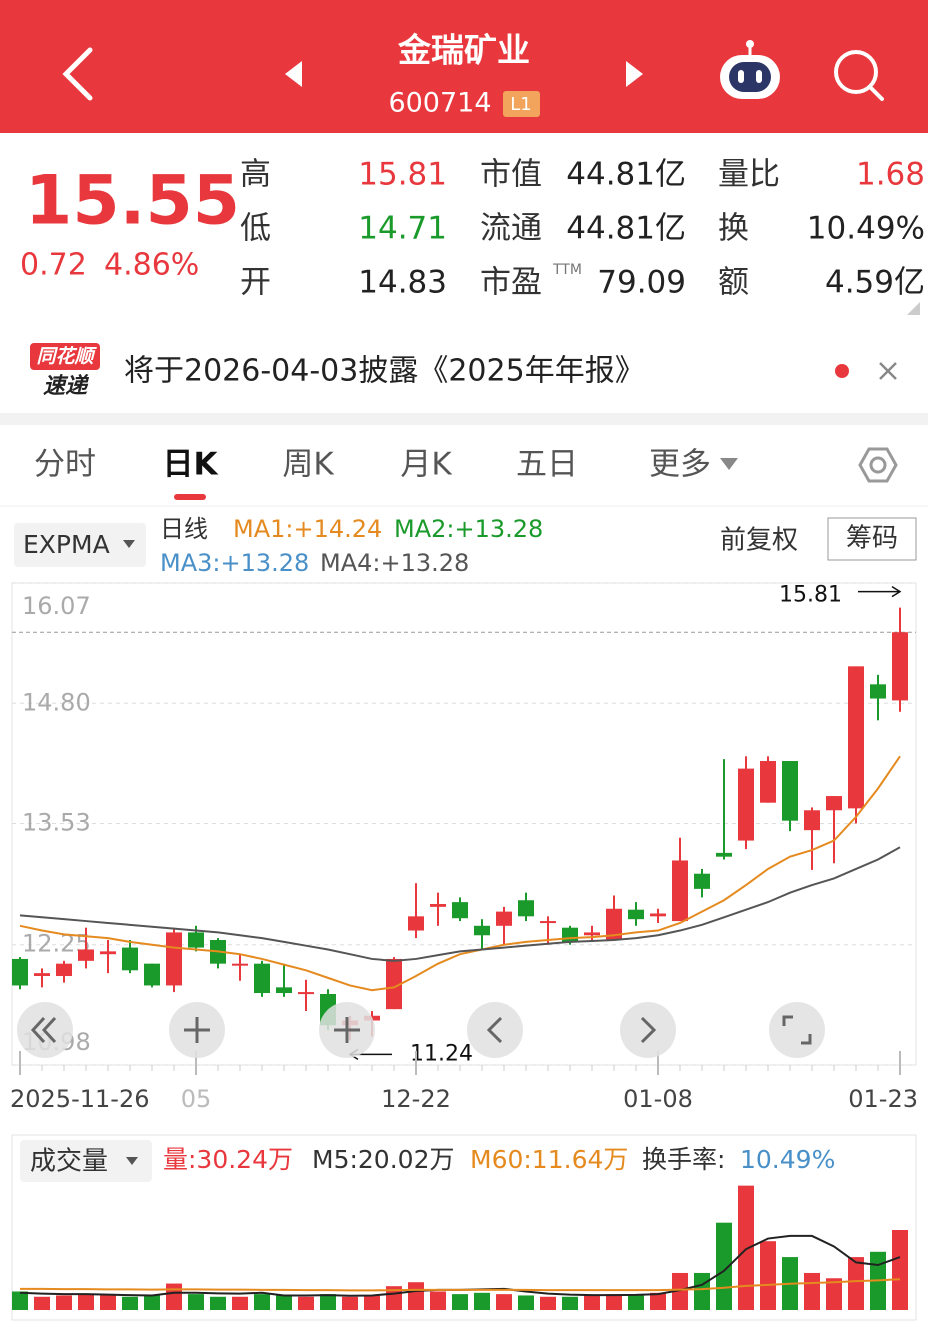 Image resolution: width=928 pixels, height=1325 pixels. I want to click on prev-stock, so click(293, 74).